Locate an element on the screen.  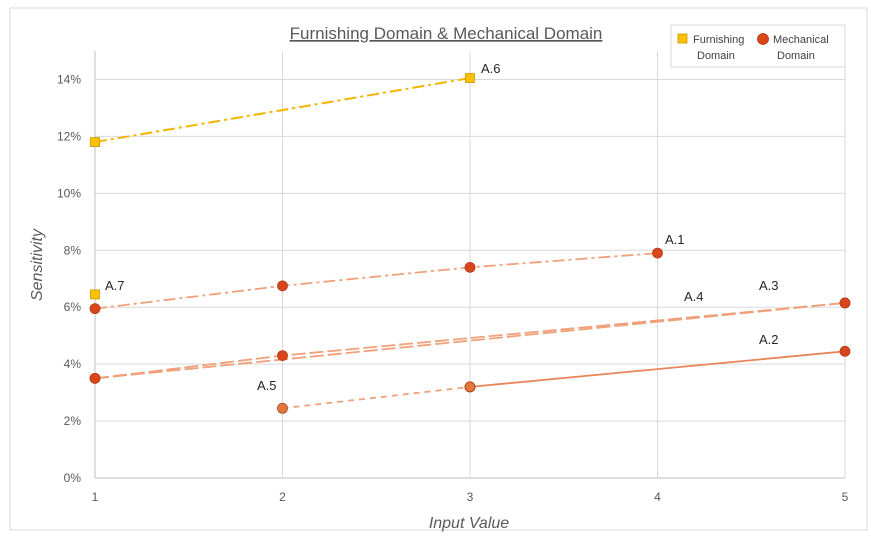
y-tick-label: 8% is located at coordinates (73, 250).